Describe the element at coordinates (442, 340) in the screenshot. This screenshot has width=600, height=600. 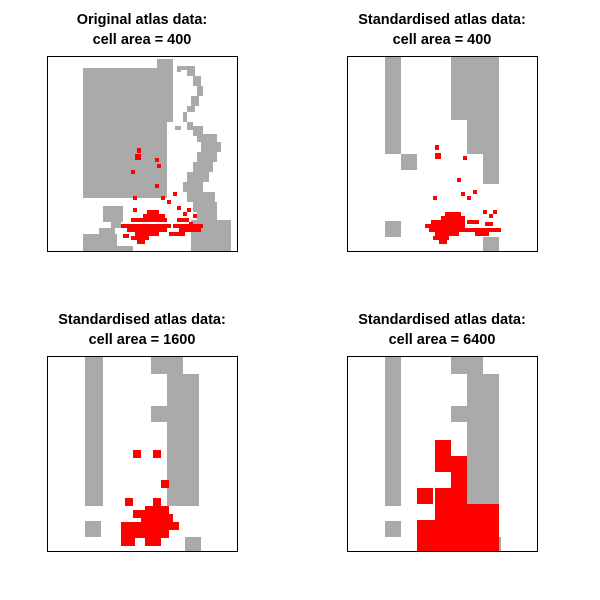
I see `panel-title-line2: cell area = 6400` at that location.